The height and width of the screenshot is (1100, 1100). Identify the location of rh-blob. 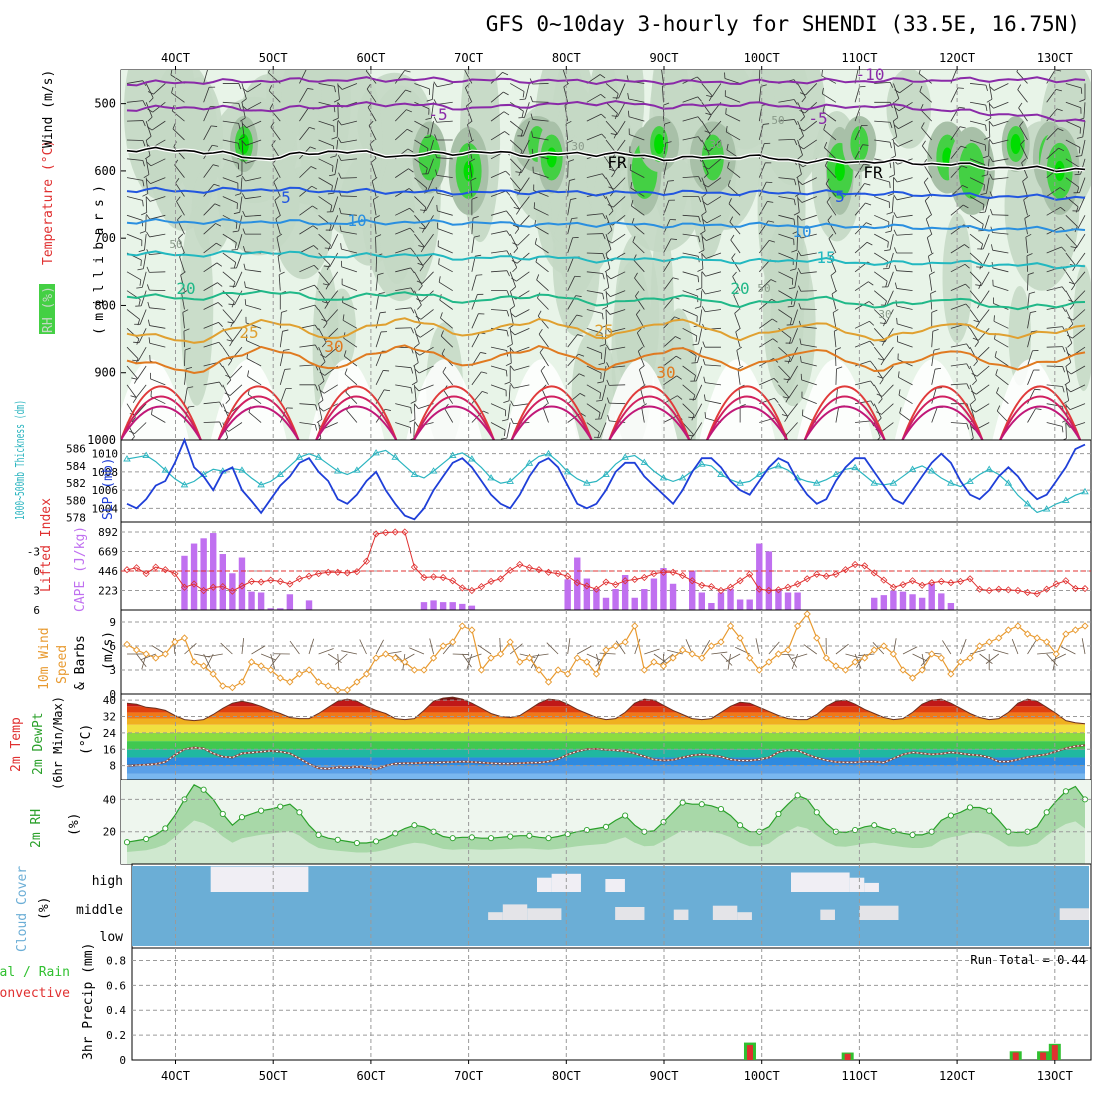
(1019, 335).